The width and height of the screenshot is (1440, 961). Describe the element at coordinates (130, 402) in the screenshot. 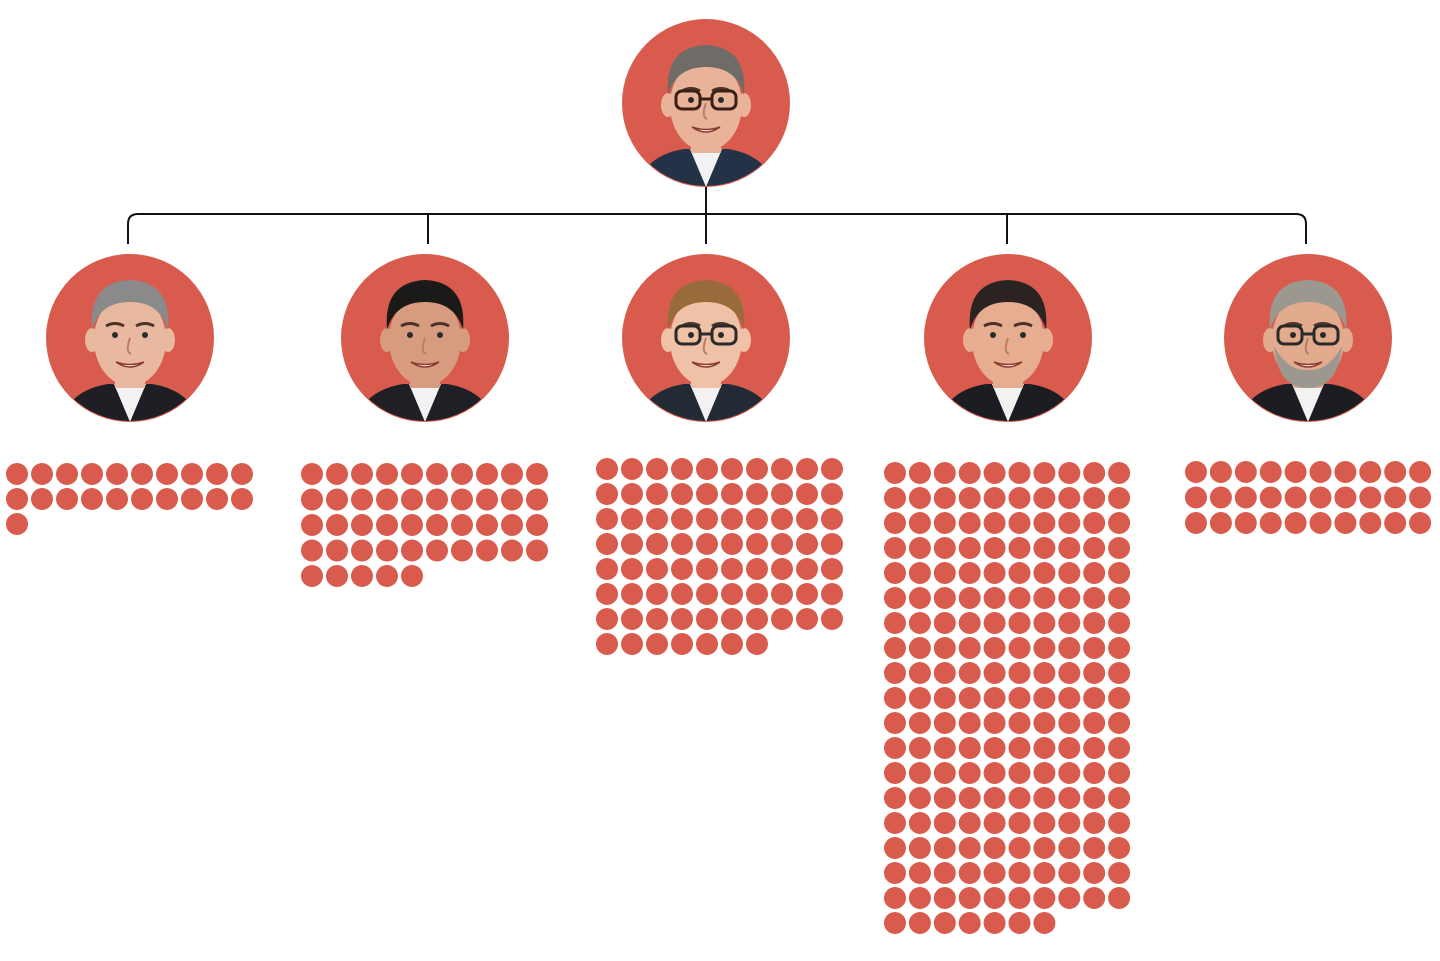

I see `child-1-portrait-man-bald-icon-shirt` at that location.